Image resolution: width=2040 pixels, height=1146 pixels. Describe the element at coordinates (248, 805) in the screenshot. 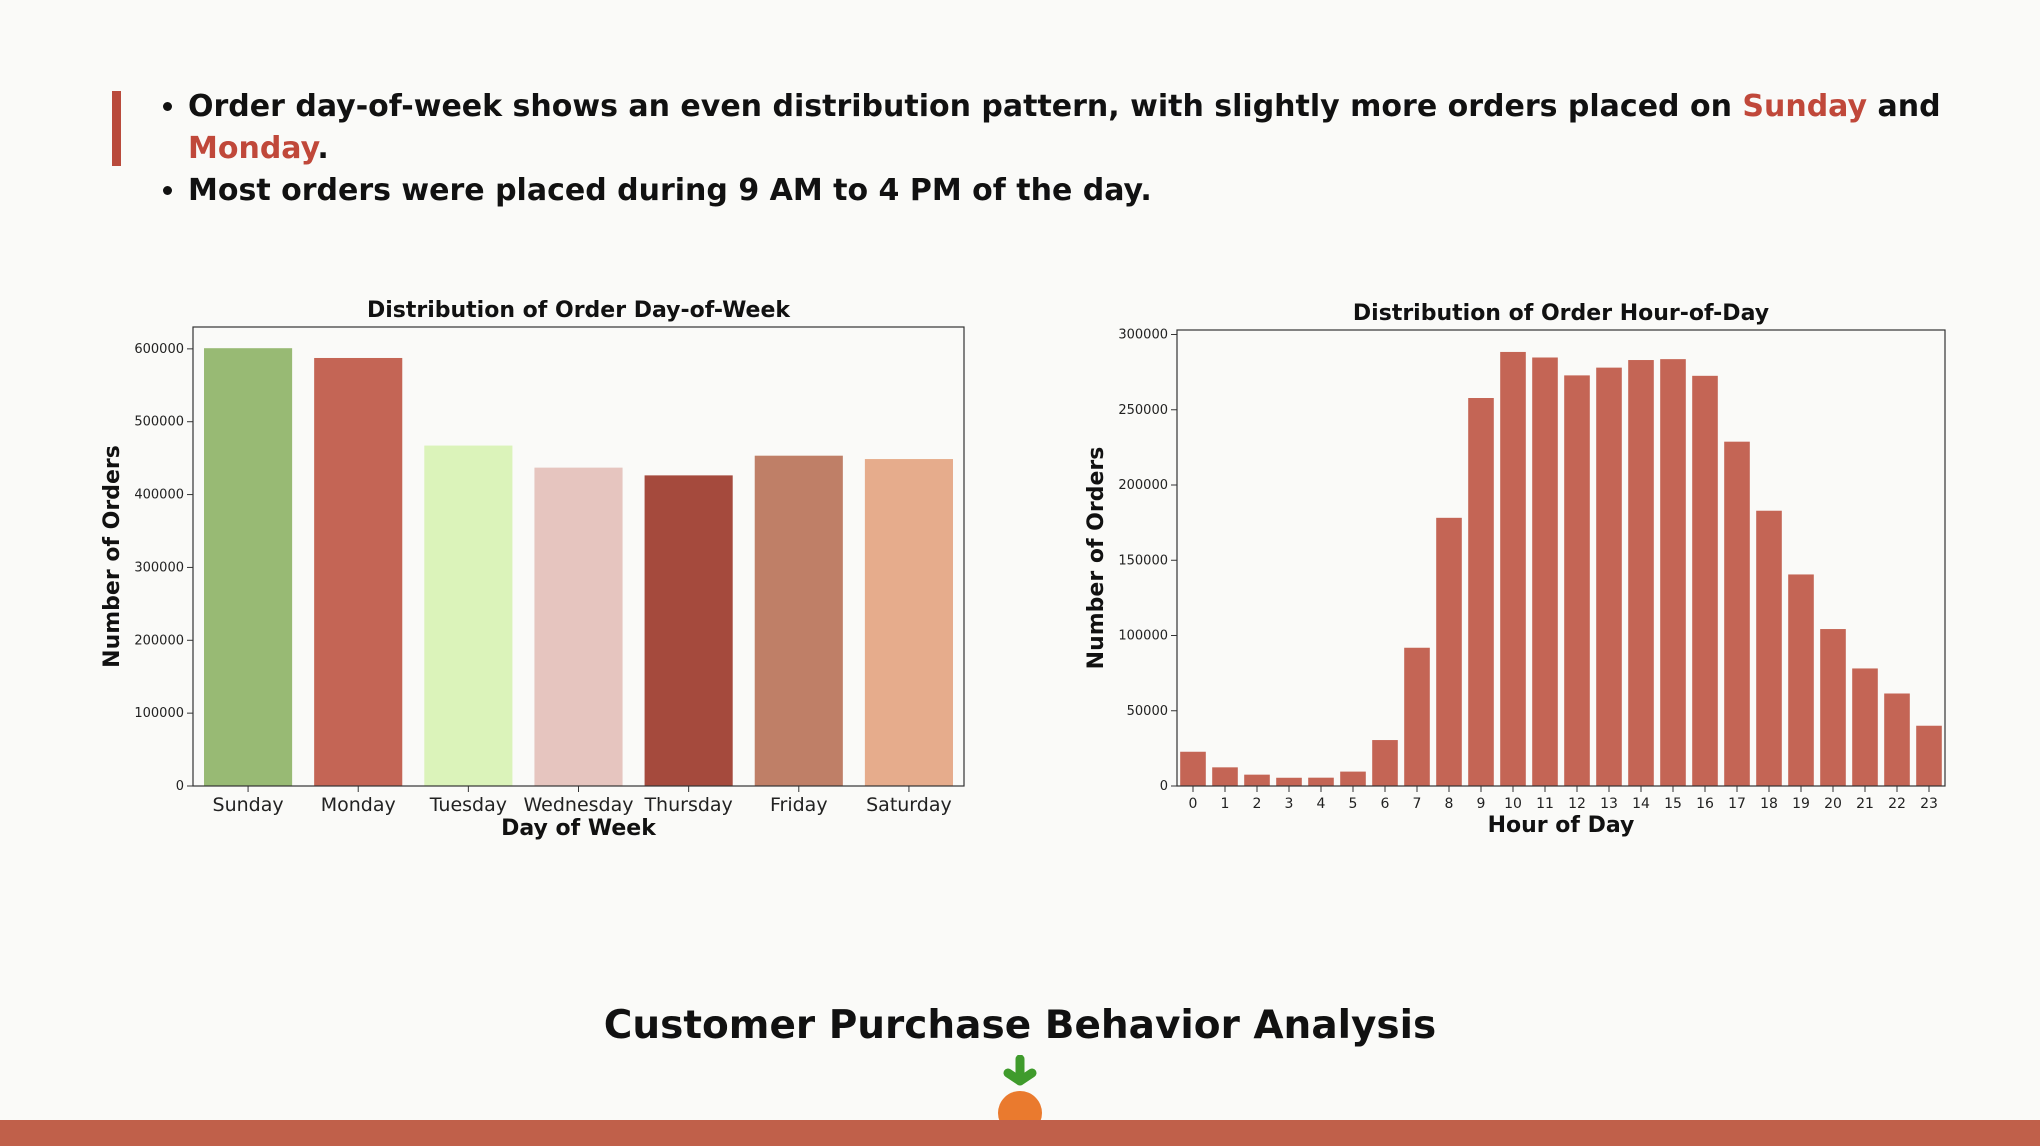

I see `x-tick-label: Sunday` at that location.